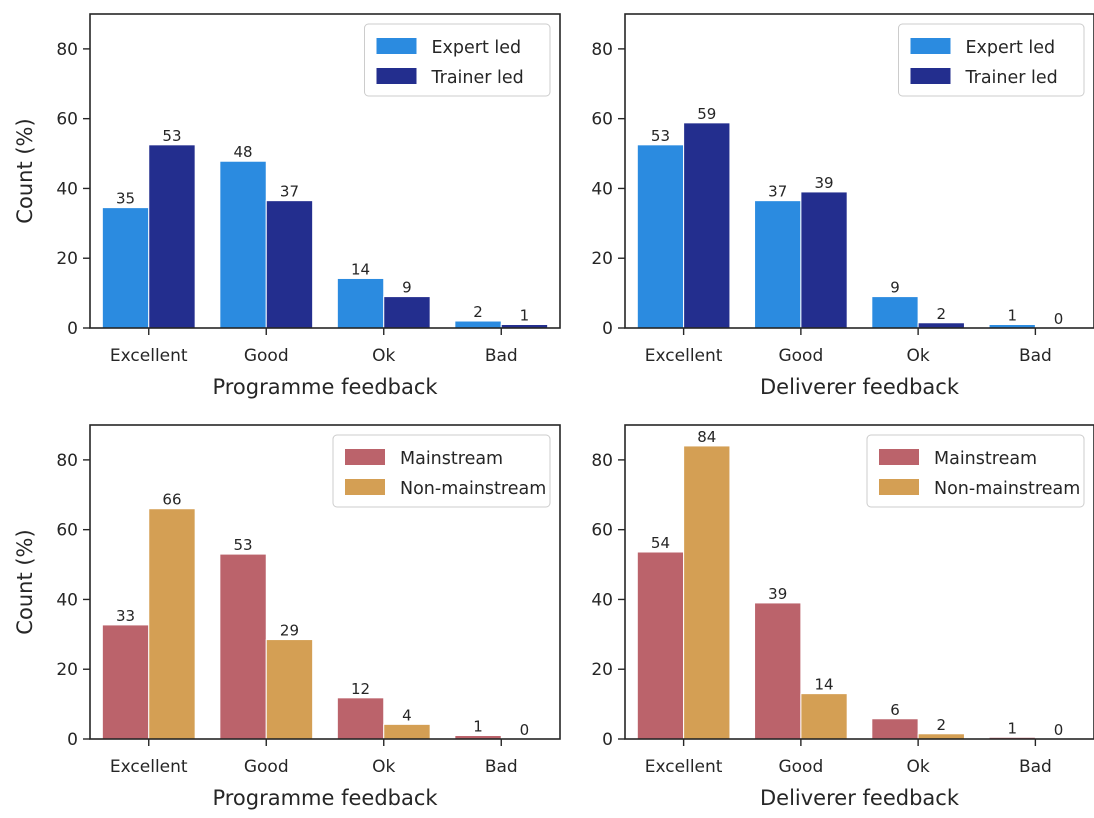 The image size is (1094, 818). What do you see at coordinates (289, 631) in the screenshot?
I see `data-label: 29` at bounding box center [289, 631].